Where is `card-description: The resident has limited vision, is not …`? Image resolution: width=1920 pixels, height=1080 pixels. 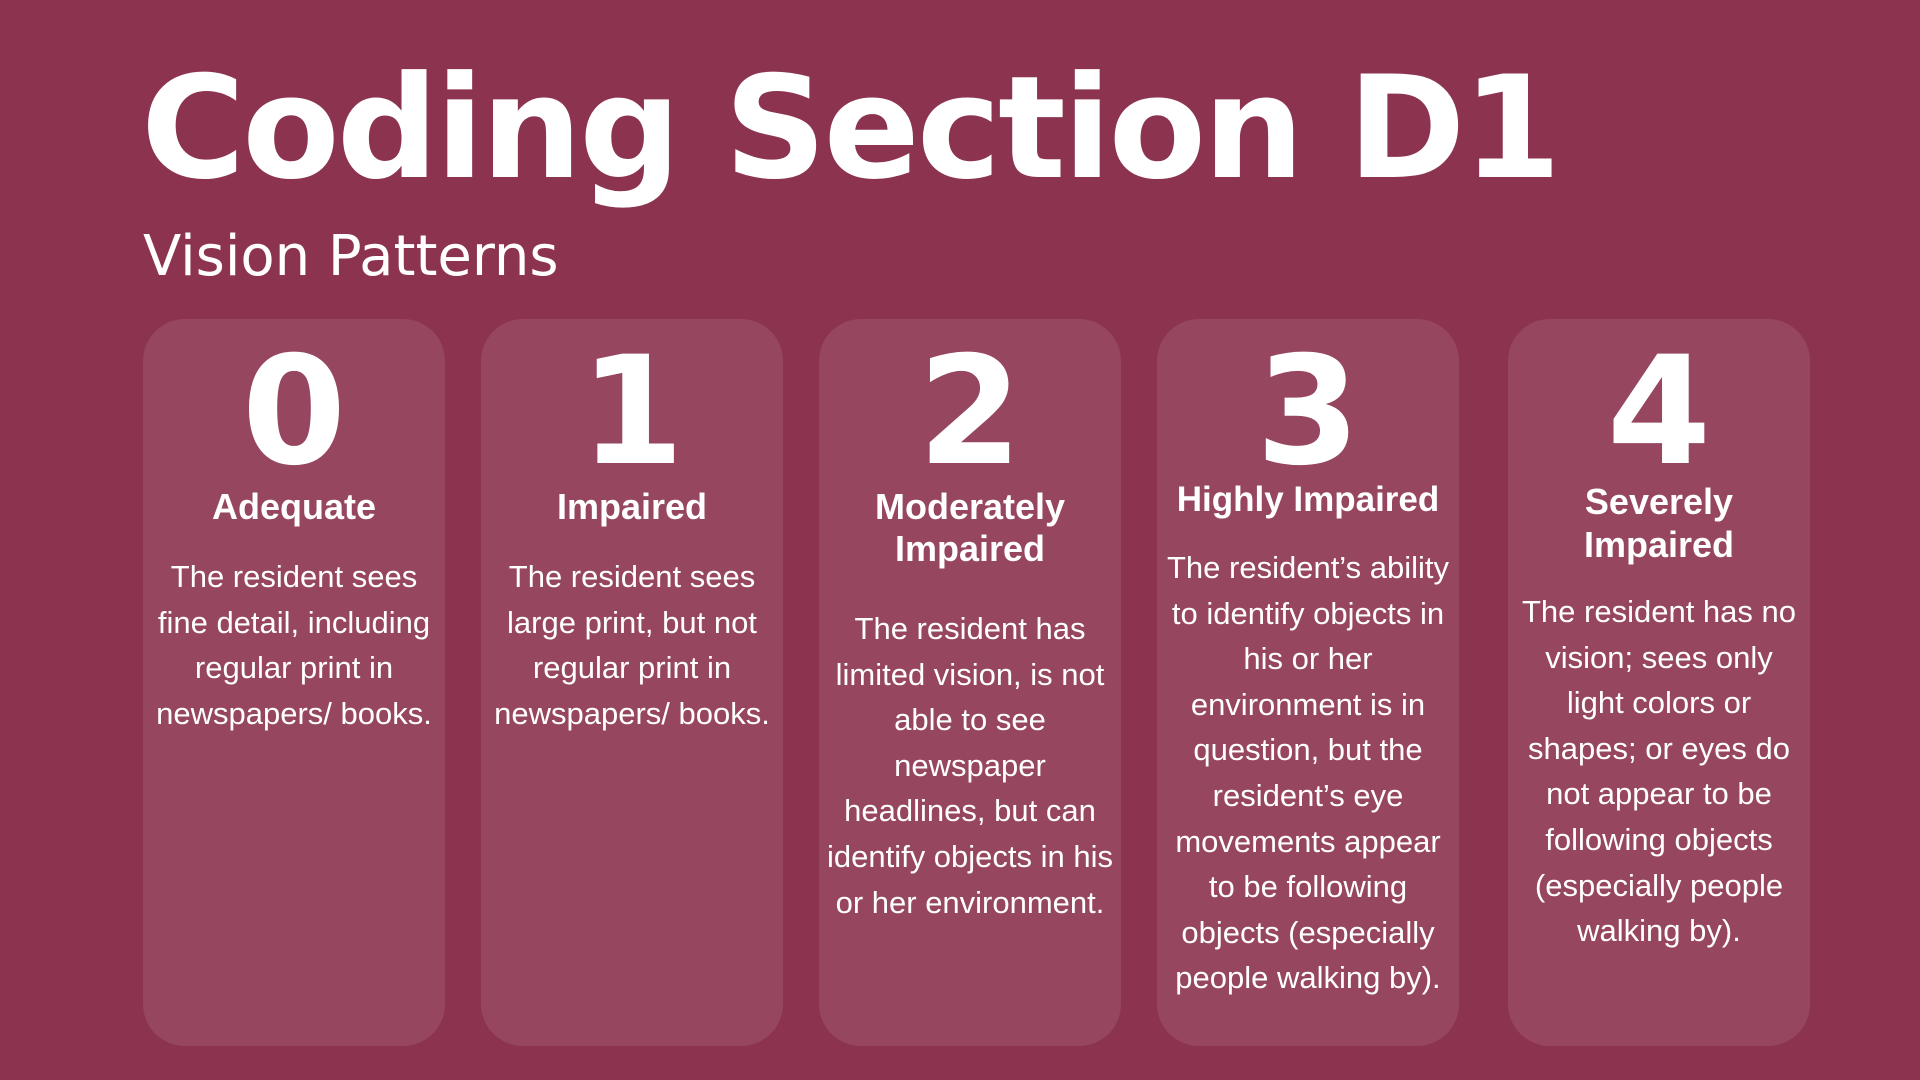 card-description: The resident has limited vision, is not … is located at coordinates (970, 765).